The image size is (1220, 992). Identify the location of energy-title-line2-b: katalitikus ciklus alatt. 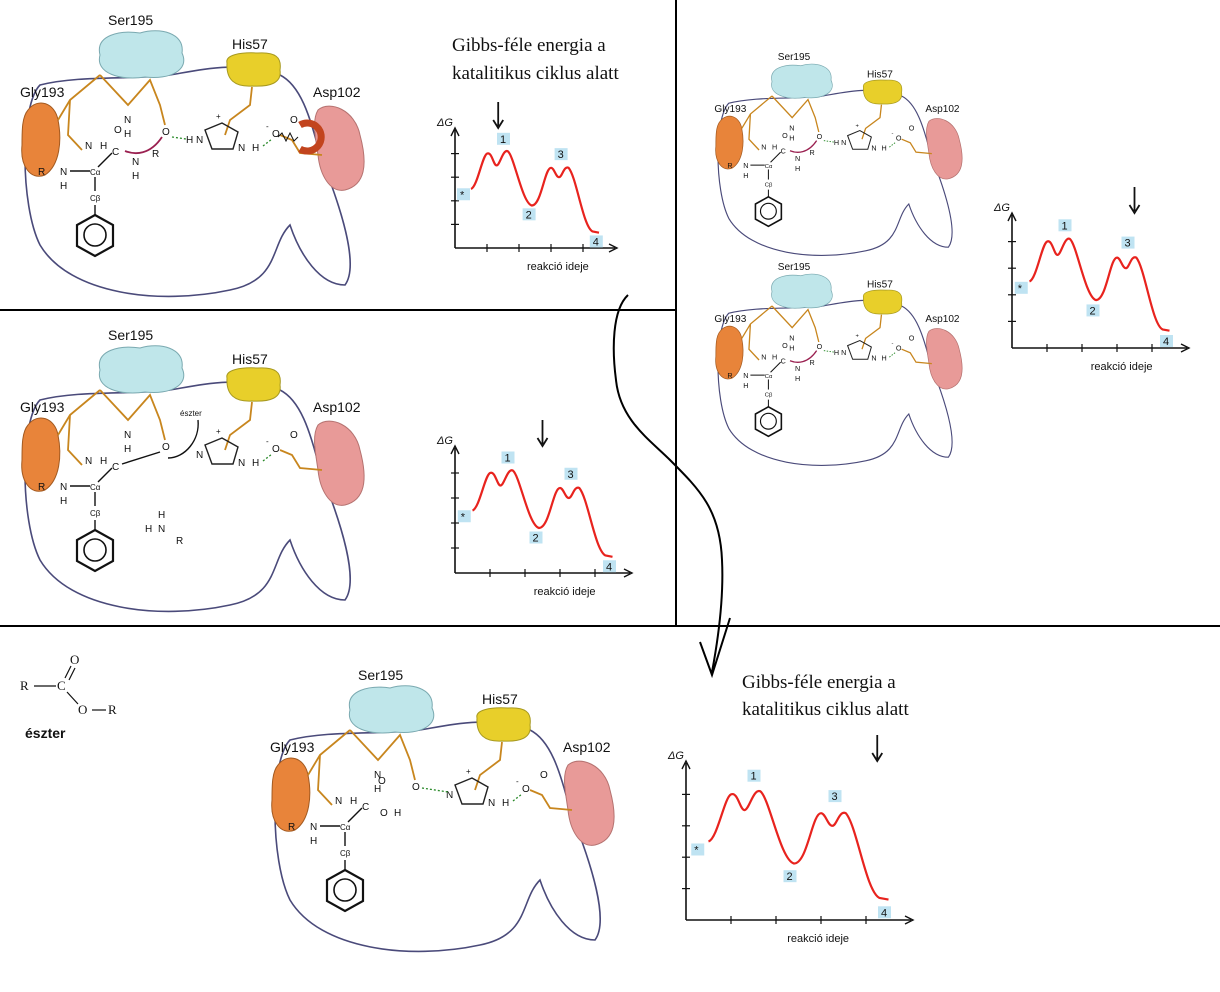
(825, 709).